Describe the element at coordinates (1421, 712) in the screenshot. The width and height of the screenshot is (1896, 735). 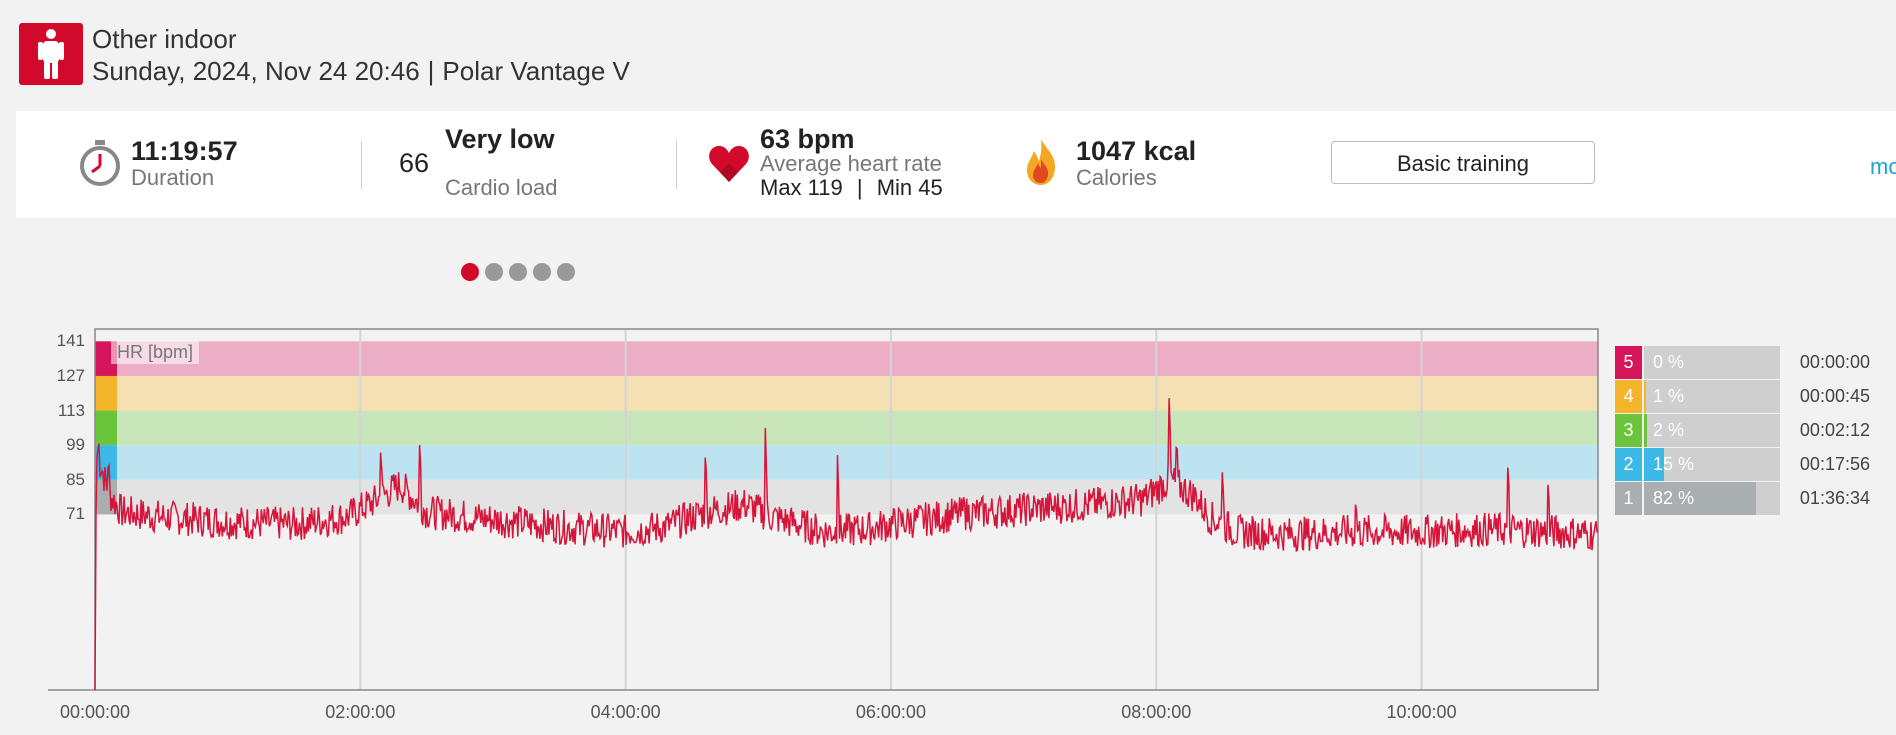
I see `x-tick-label: 10:00:00` at that location.